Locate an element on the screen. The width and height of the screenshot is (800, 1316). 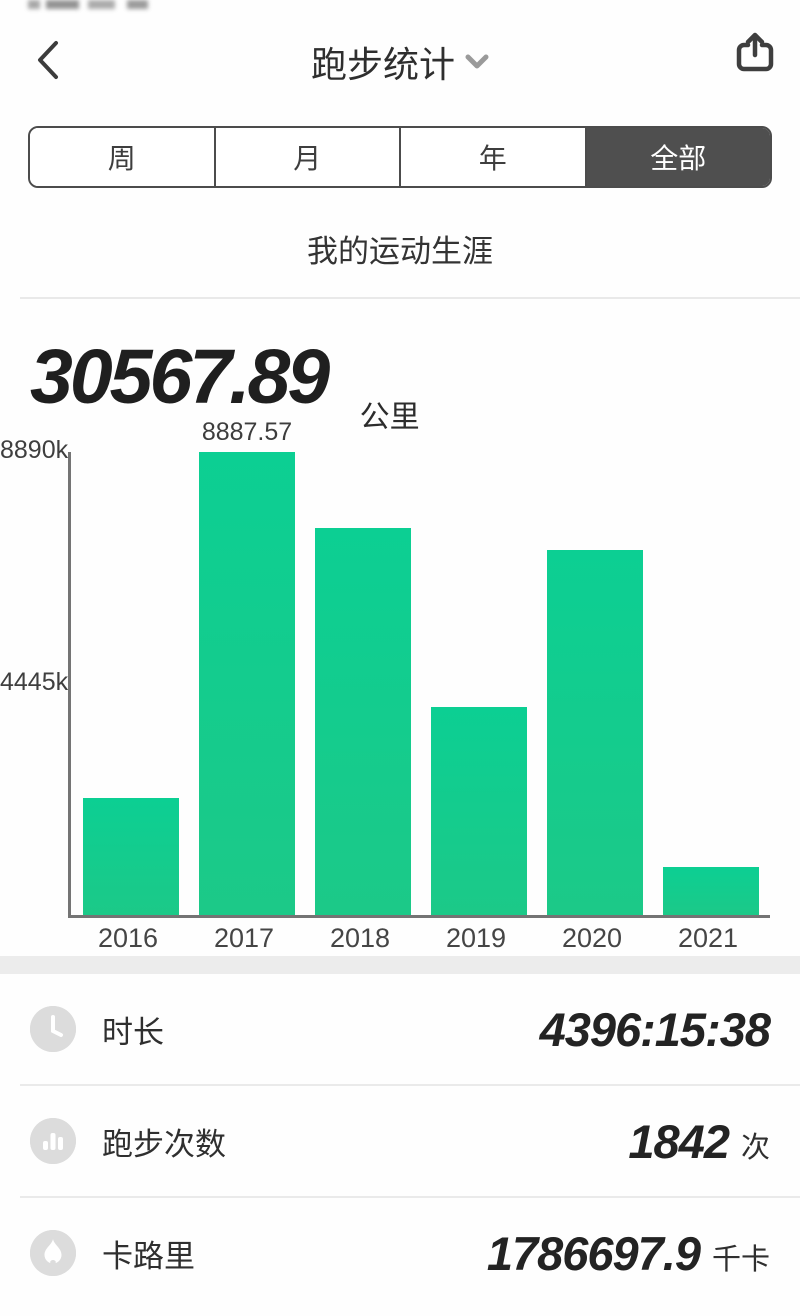
total-distance-unit: 公里 is located at coordinates (389, 417).